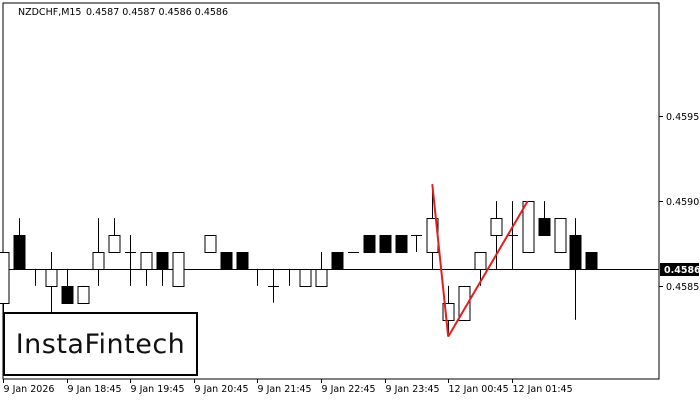 Image resolution: width=700 pixels, height=404 pixels. Describe the element at coordinates (682, 287) in the screenshot. I see `y-tick-label: 0.4585` at that location.